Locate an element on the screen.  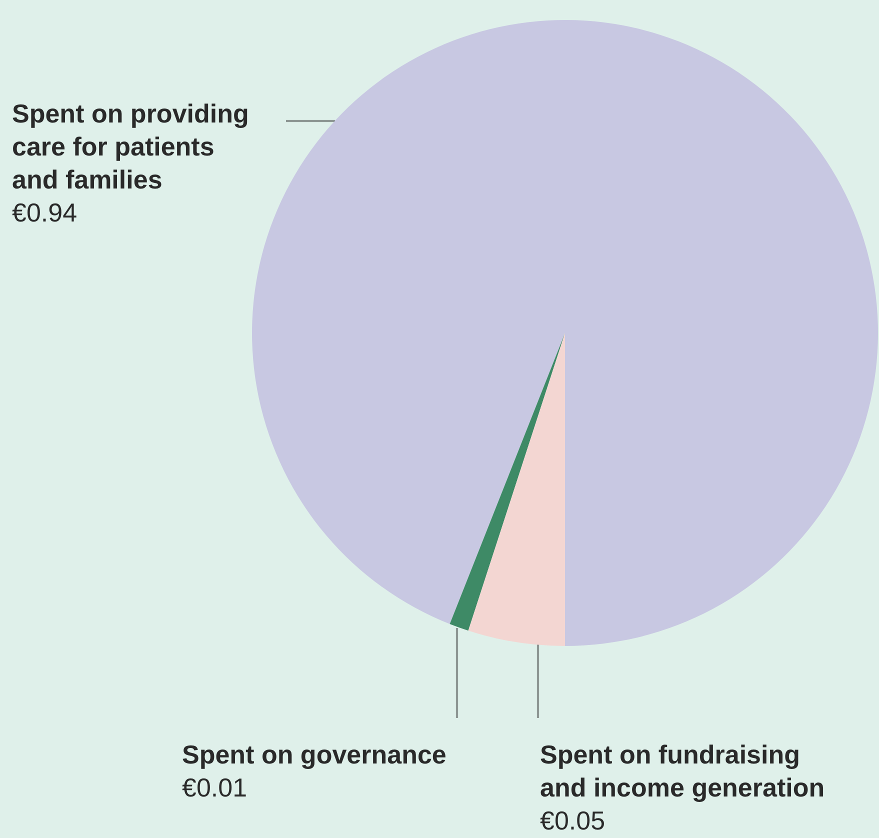
data-label: €0.94 is located at coordinates (45, 213).